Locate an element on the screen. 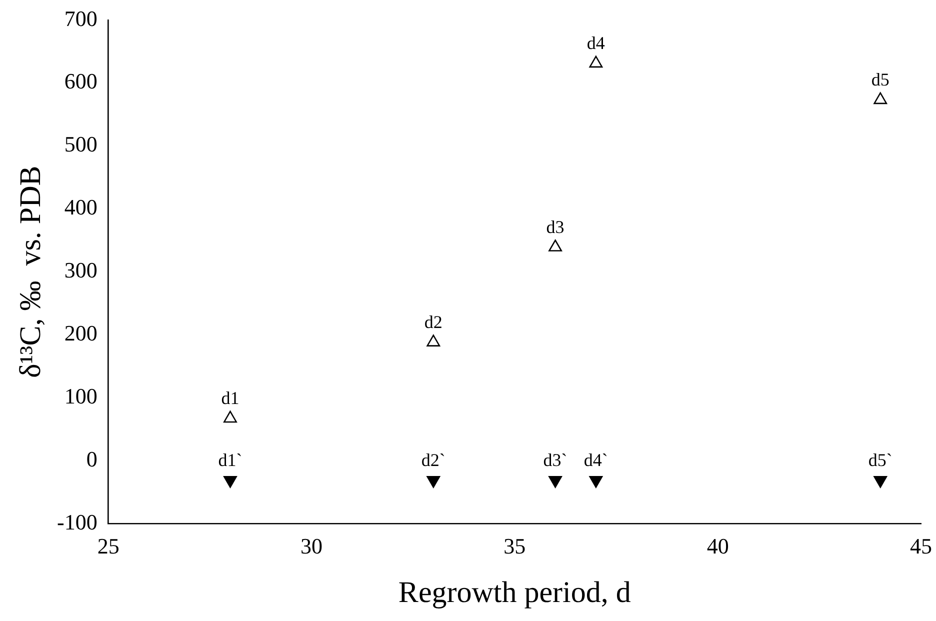 Image resolution: width=936 pixels, height=621 pixels. annotation: d2 is located at coordinates (433, 322).